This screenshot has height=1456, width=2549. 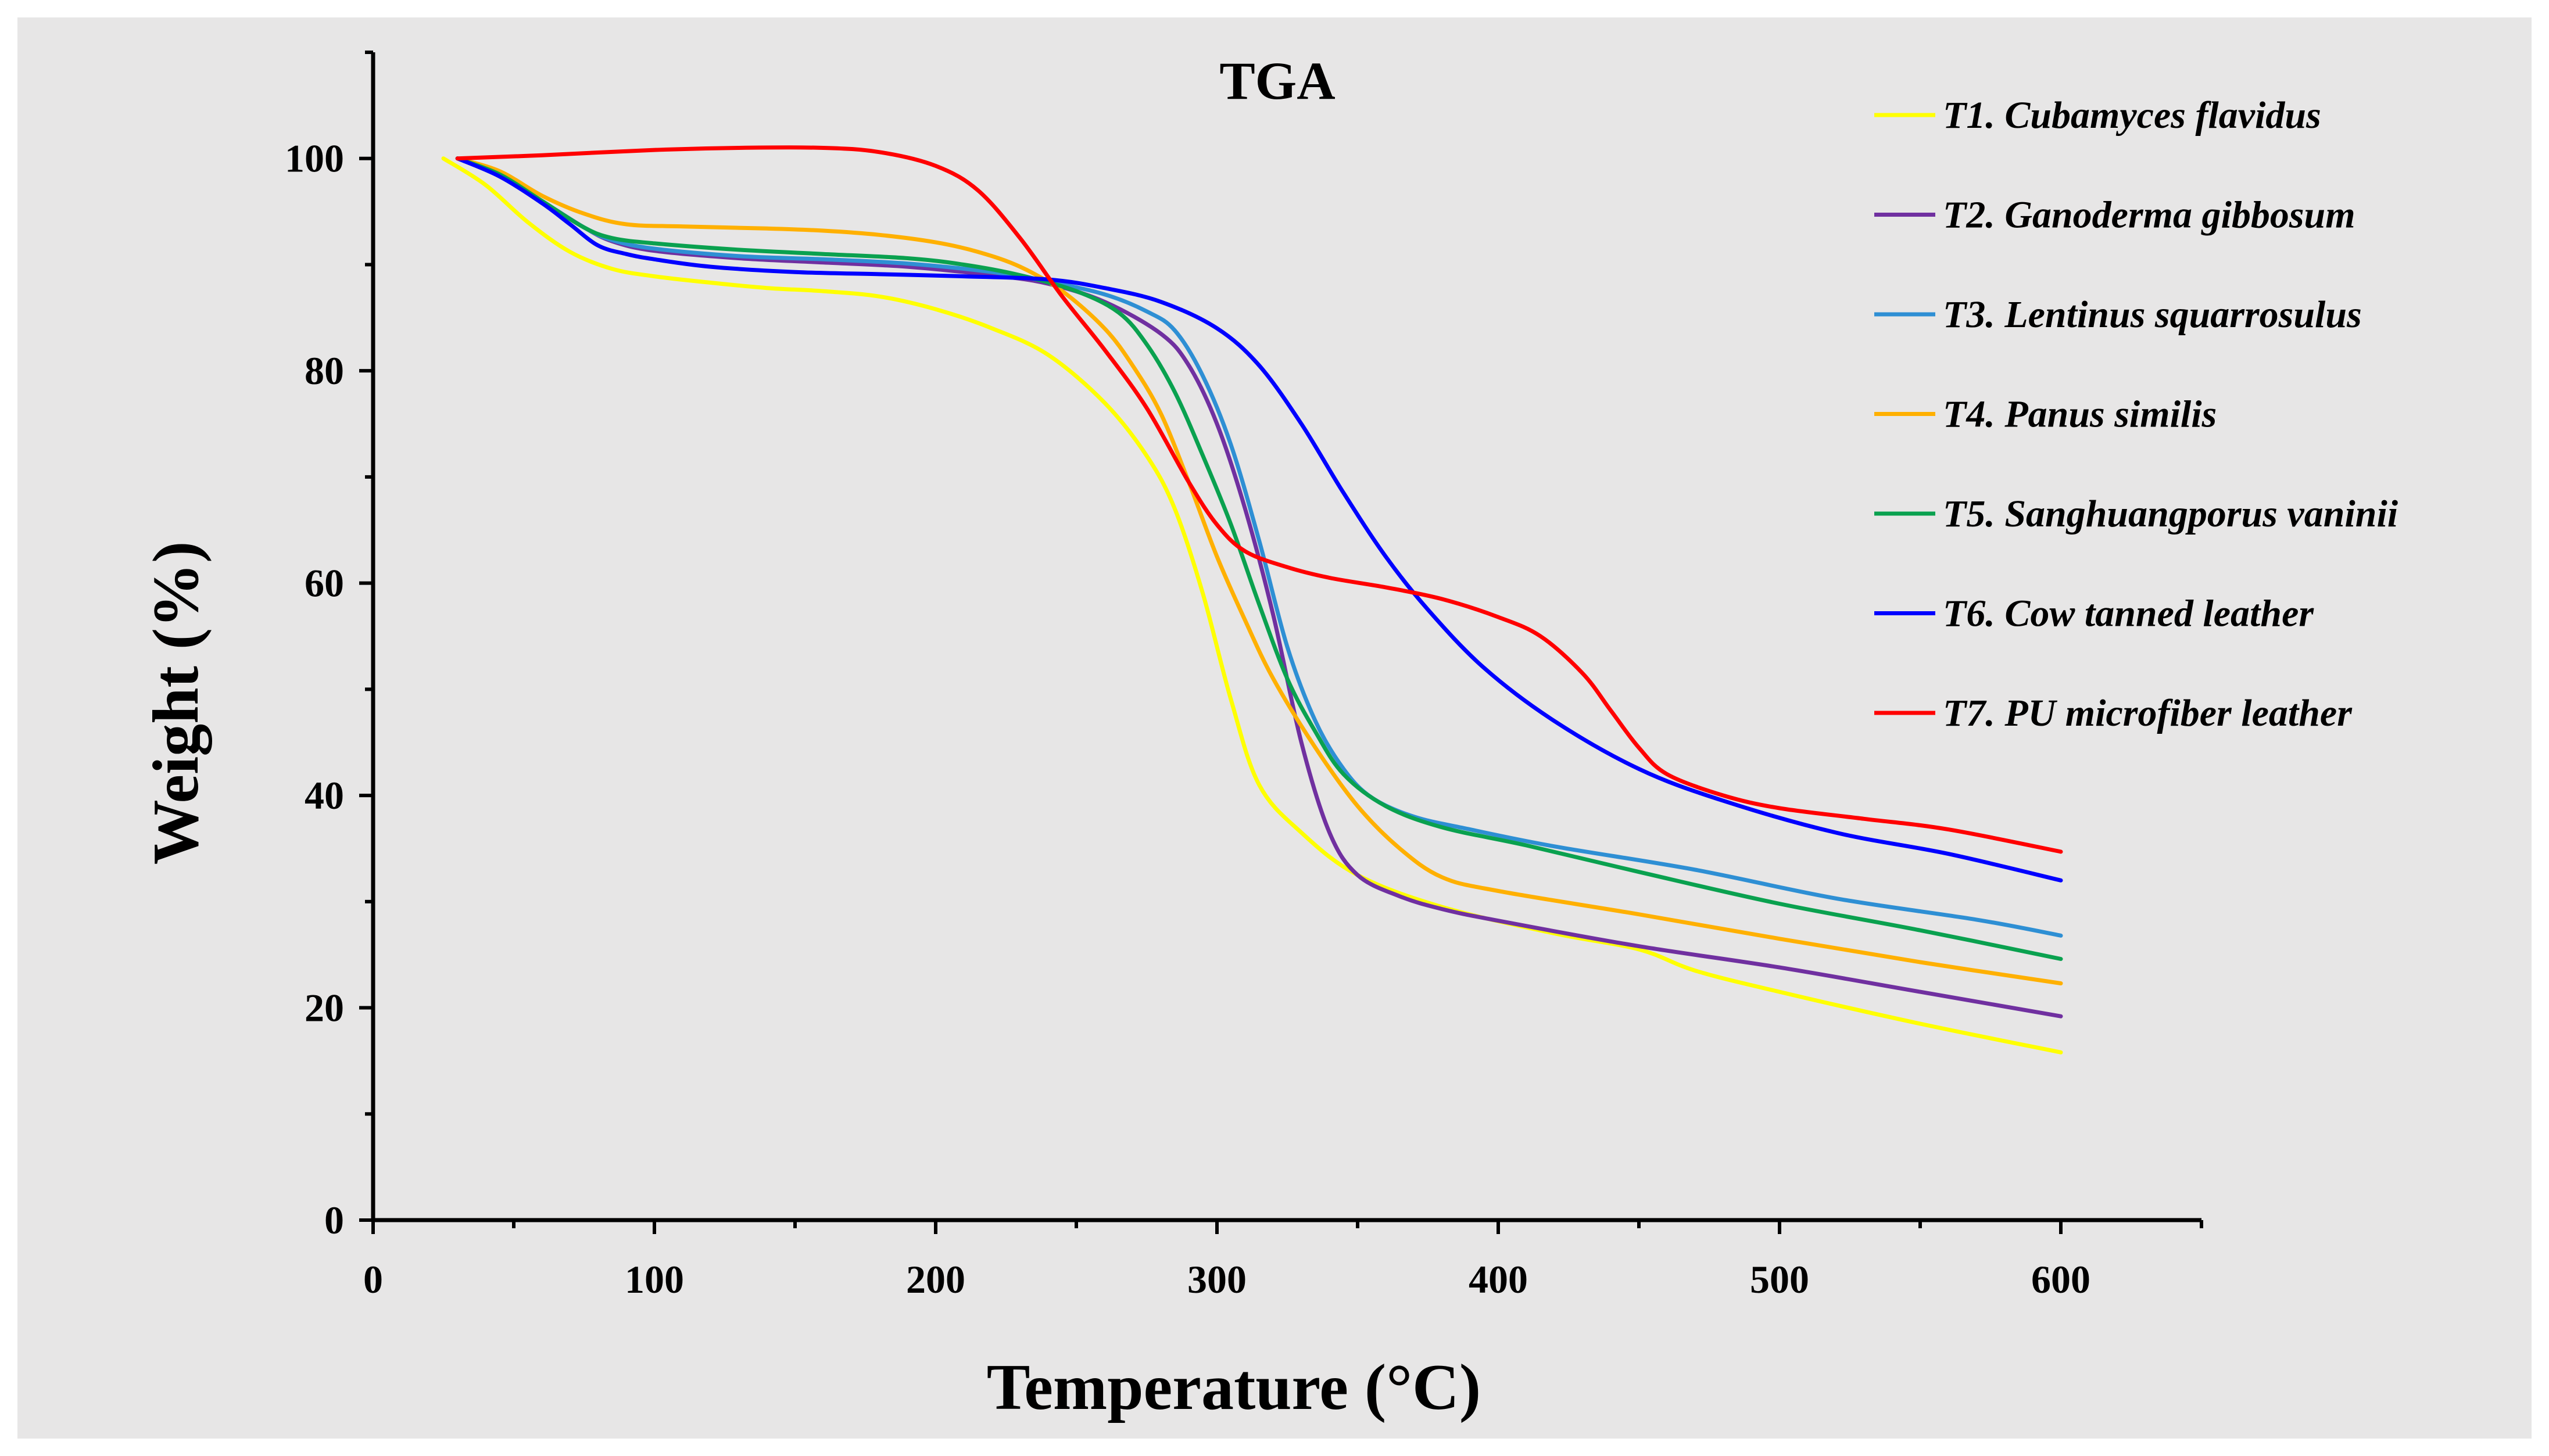 I want to click on x-tick-label: 0, so click(x=373, y=1279).